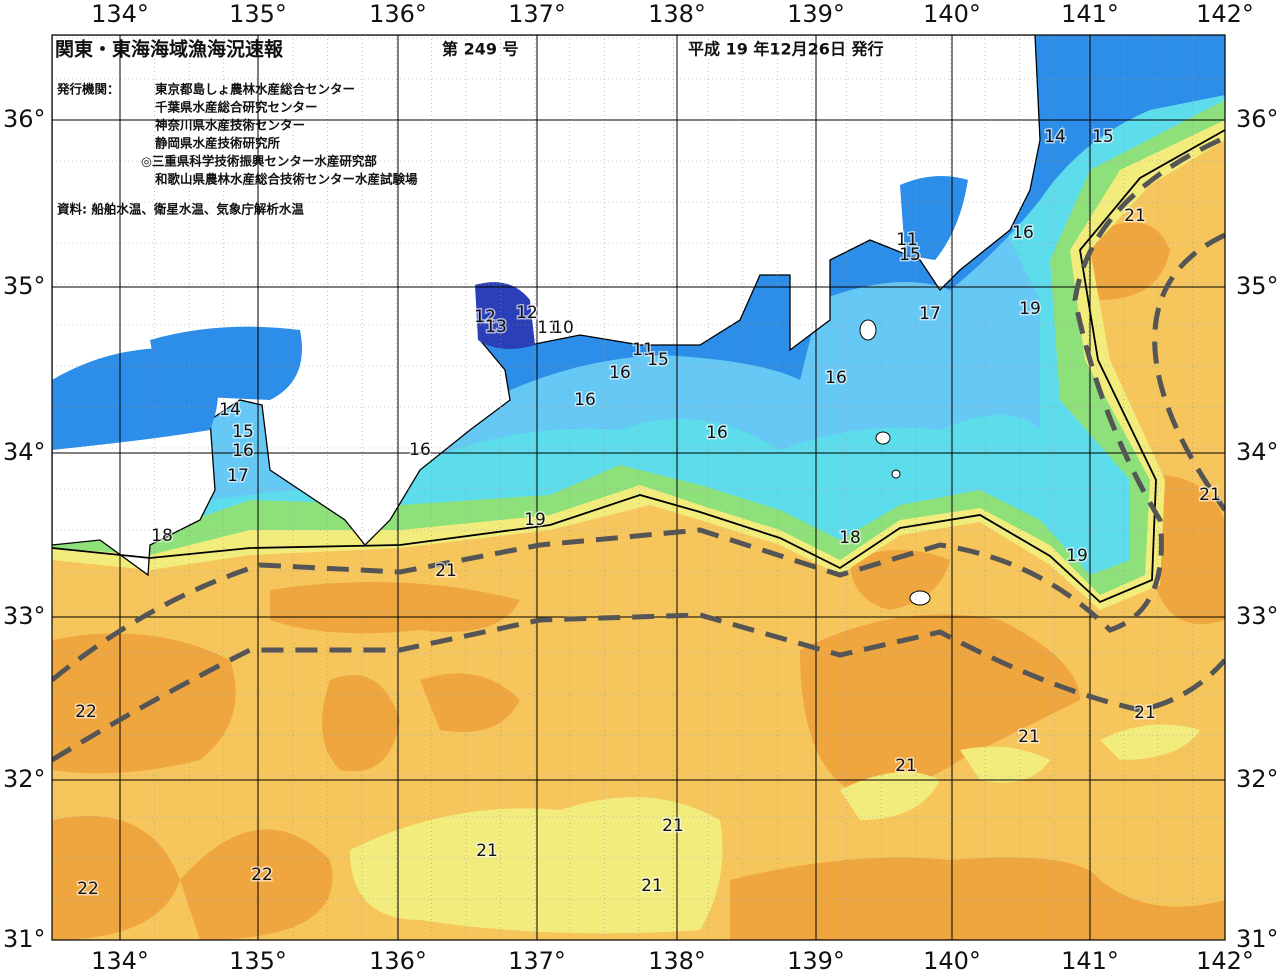 This screenshot has height=980, width=1280. Describe the element at coordinates (230, 125) in the screenshot. I see `publisher: 神奈川県水産技術センター` at that location.